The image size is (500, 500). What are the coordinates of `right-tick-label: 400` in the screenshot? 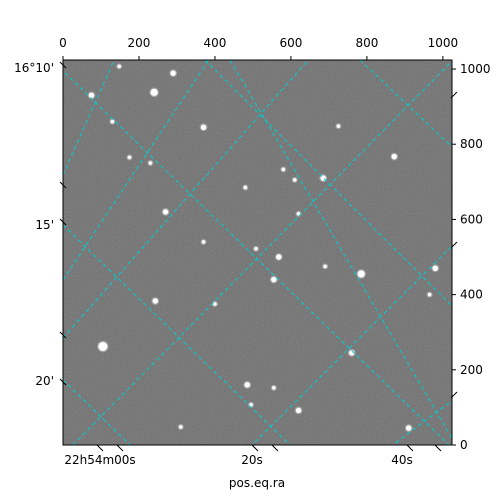 It's located at (471, 295).